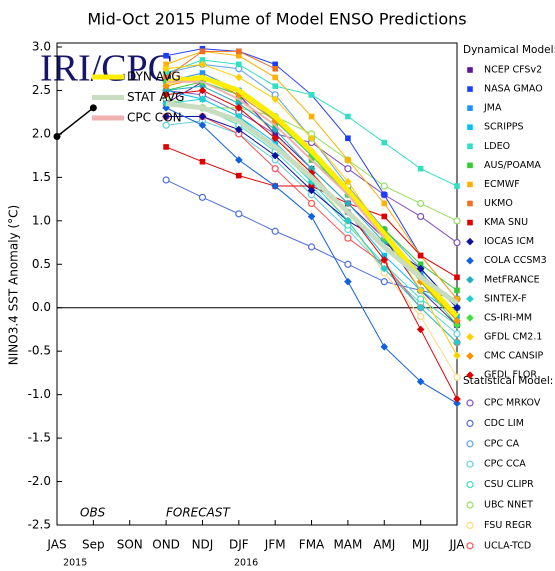  What do you see at coordinates (514, 356) in the screenshot?
I see `legend-label: CMC CANSIP` at bounding box center [514, 356].